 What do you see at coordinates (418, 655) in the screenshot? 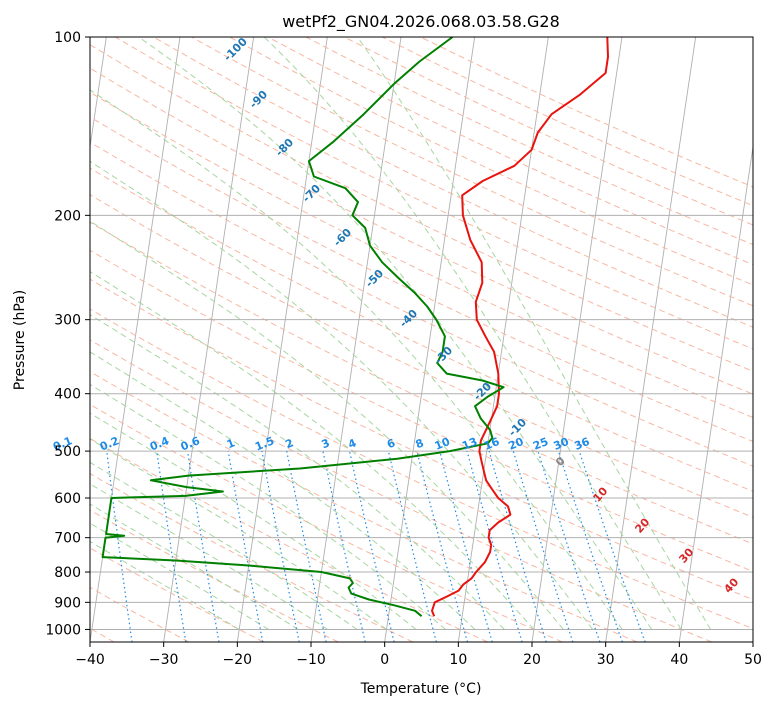
I see `x-axis: −40 −30 −20 −10 0 10 20 30 40 50` at bounding box center [418, 655].